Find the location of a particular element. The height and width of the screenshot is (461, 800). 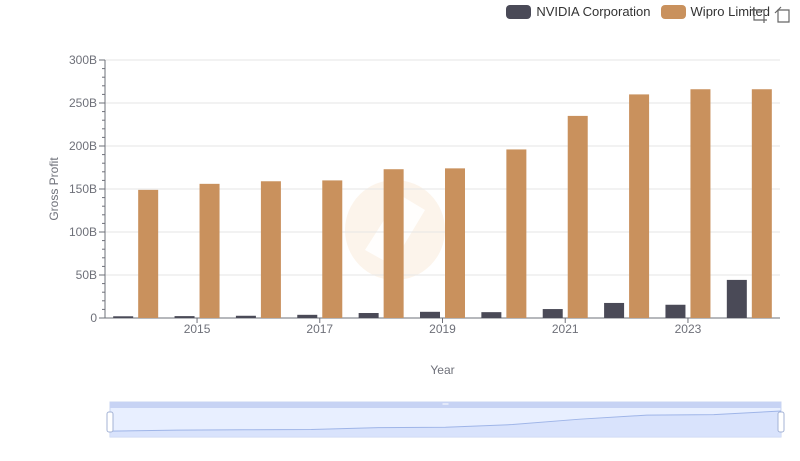

zoom-top-bar is located at coordinates (445, 405).